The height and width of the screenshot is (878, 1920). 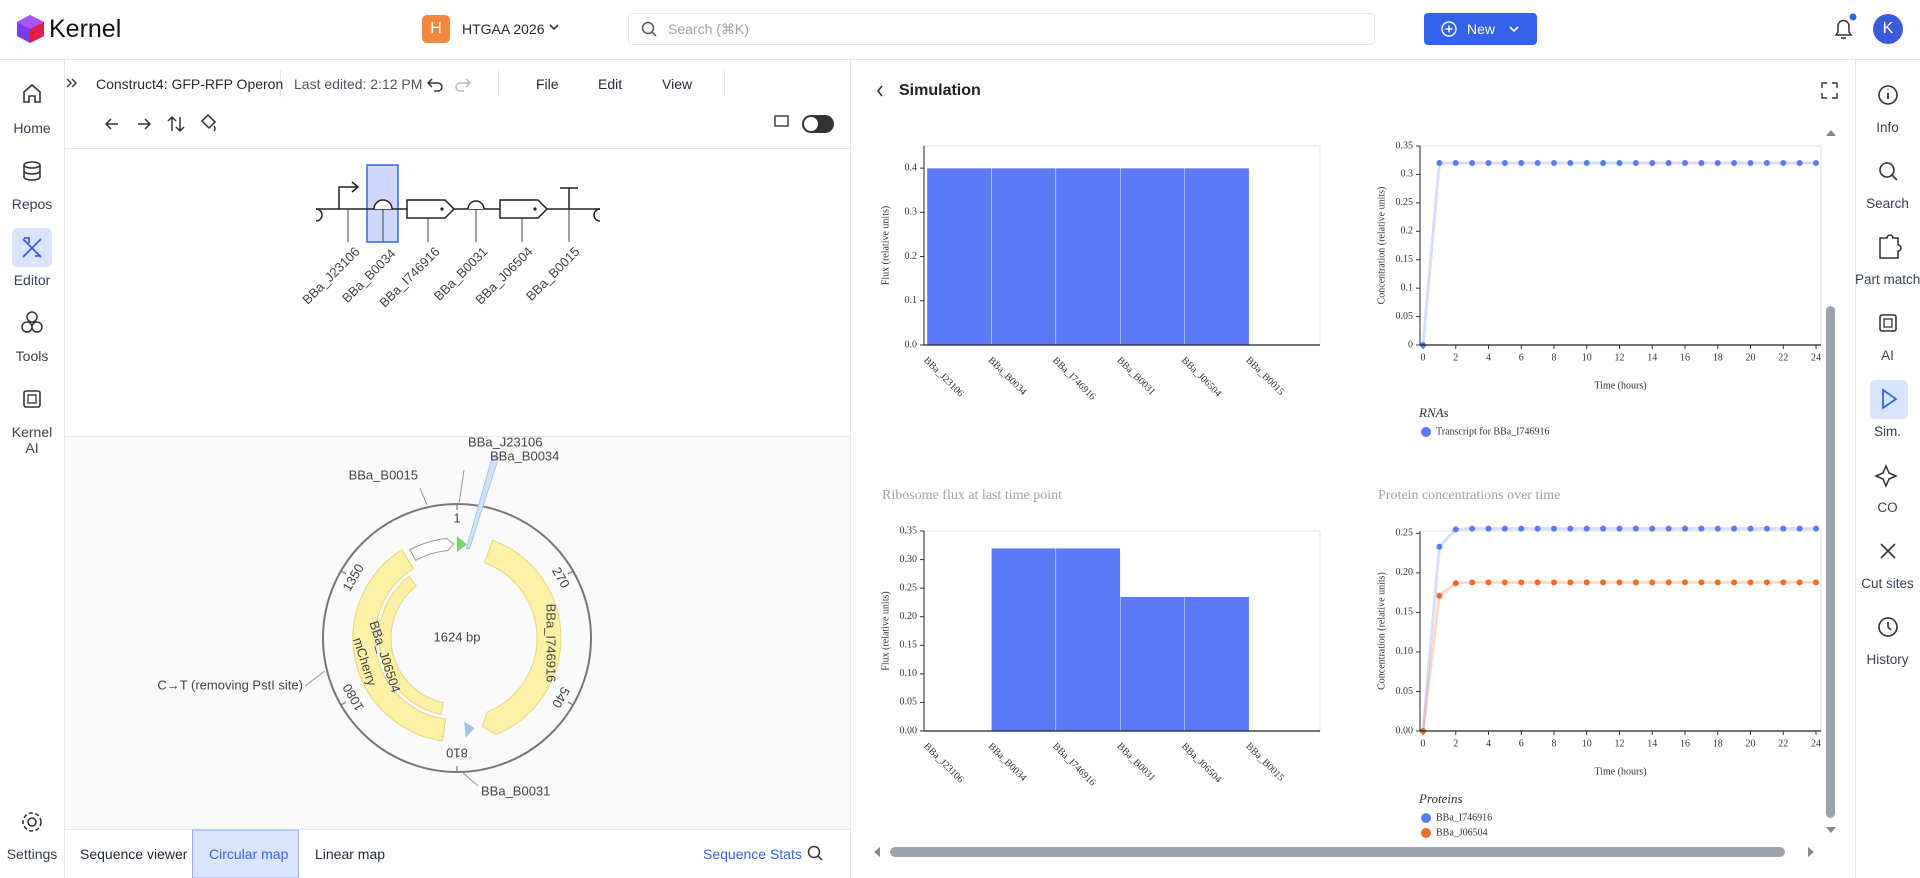 What do you see at coordinates (1405, 572) in the screenshot?
I see `y-tick-label: 0.20` at bounding box center [1405, 572].